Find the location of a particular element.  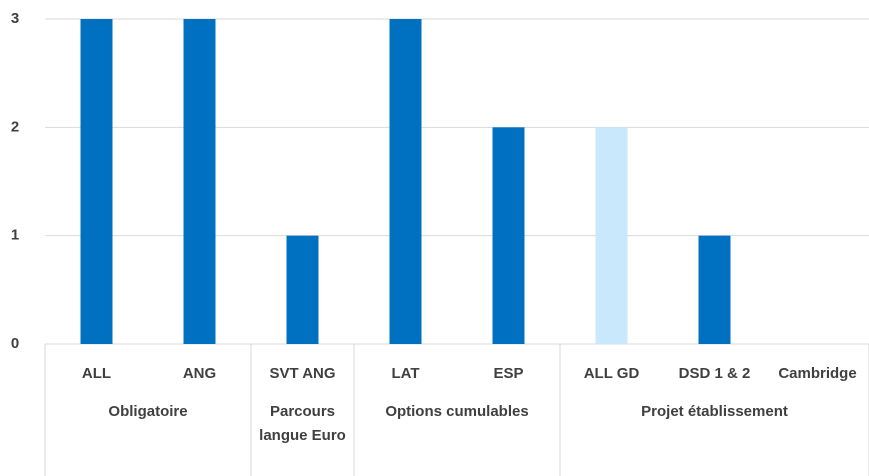

x-tick-label: Cambridge is located at coordinates (817, 373).